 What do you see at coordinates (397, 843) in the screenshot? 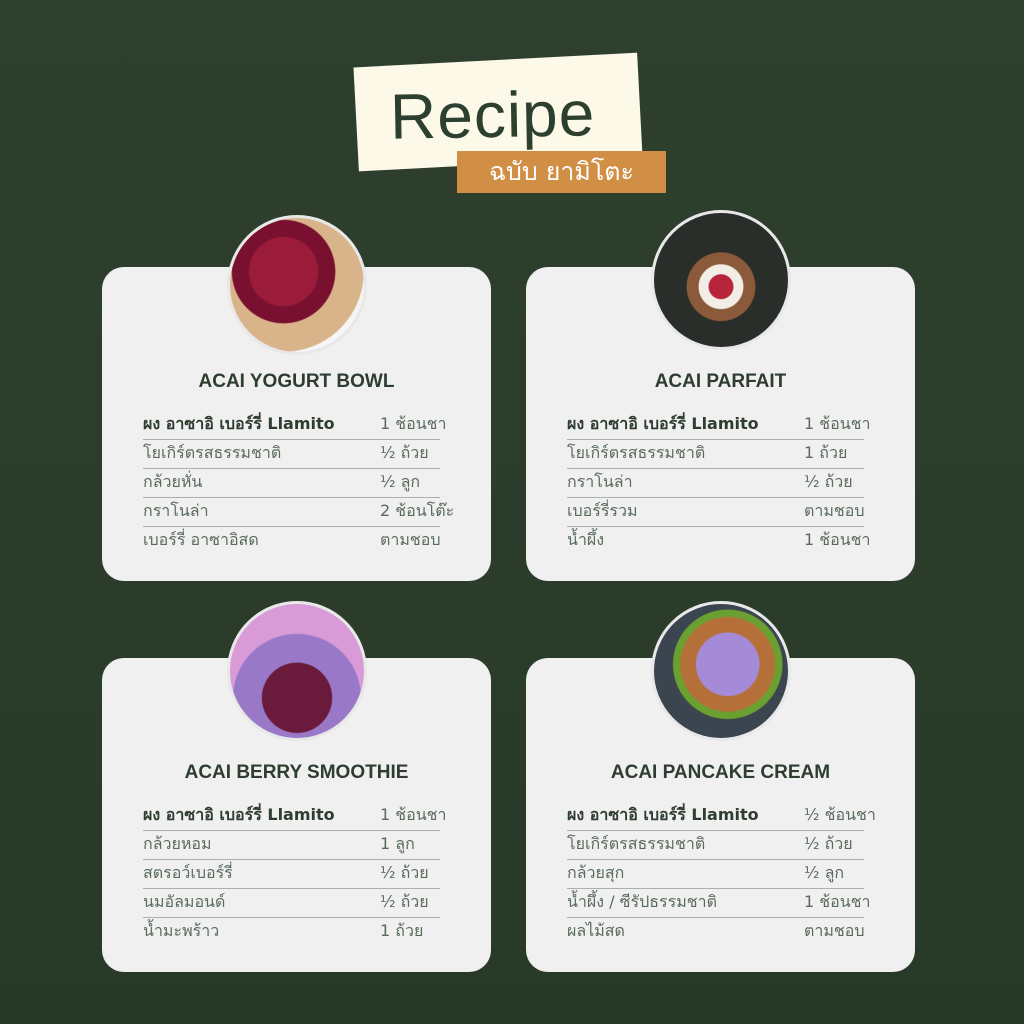
I see `ingredient-qty: 1 ลูก` at bounding box center [397, 843].